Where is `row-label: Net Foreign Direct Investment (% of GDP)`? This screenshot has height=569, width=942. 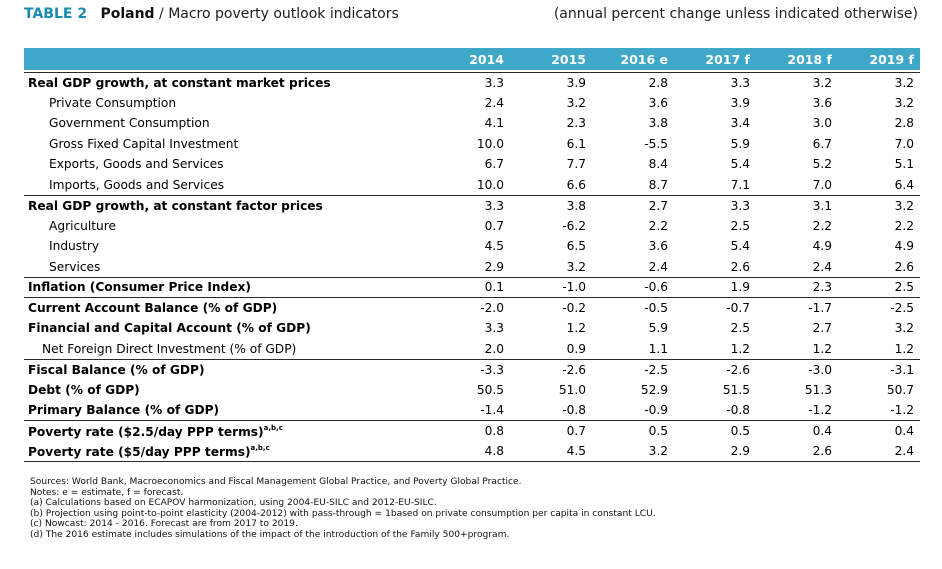
row-label: Net Foreign Direct Investment (% of GDP) is located at coordinates (169, 348).